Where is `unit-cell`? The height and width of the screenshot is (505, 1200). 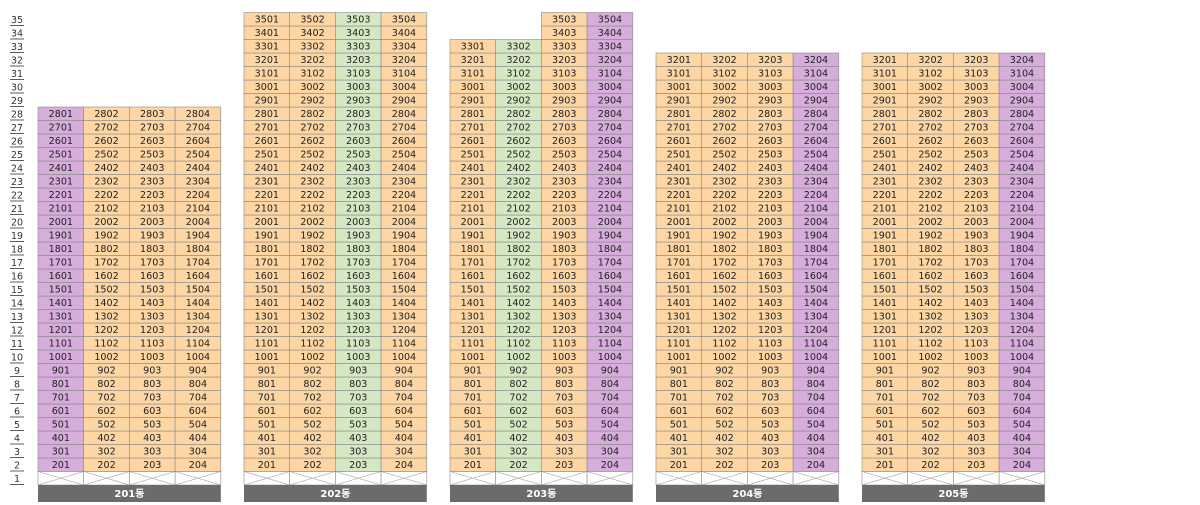
unit-cell is located at coordinates (610, 19).